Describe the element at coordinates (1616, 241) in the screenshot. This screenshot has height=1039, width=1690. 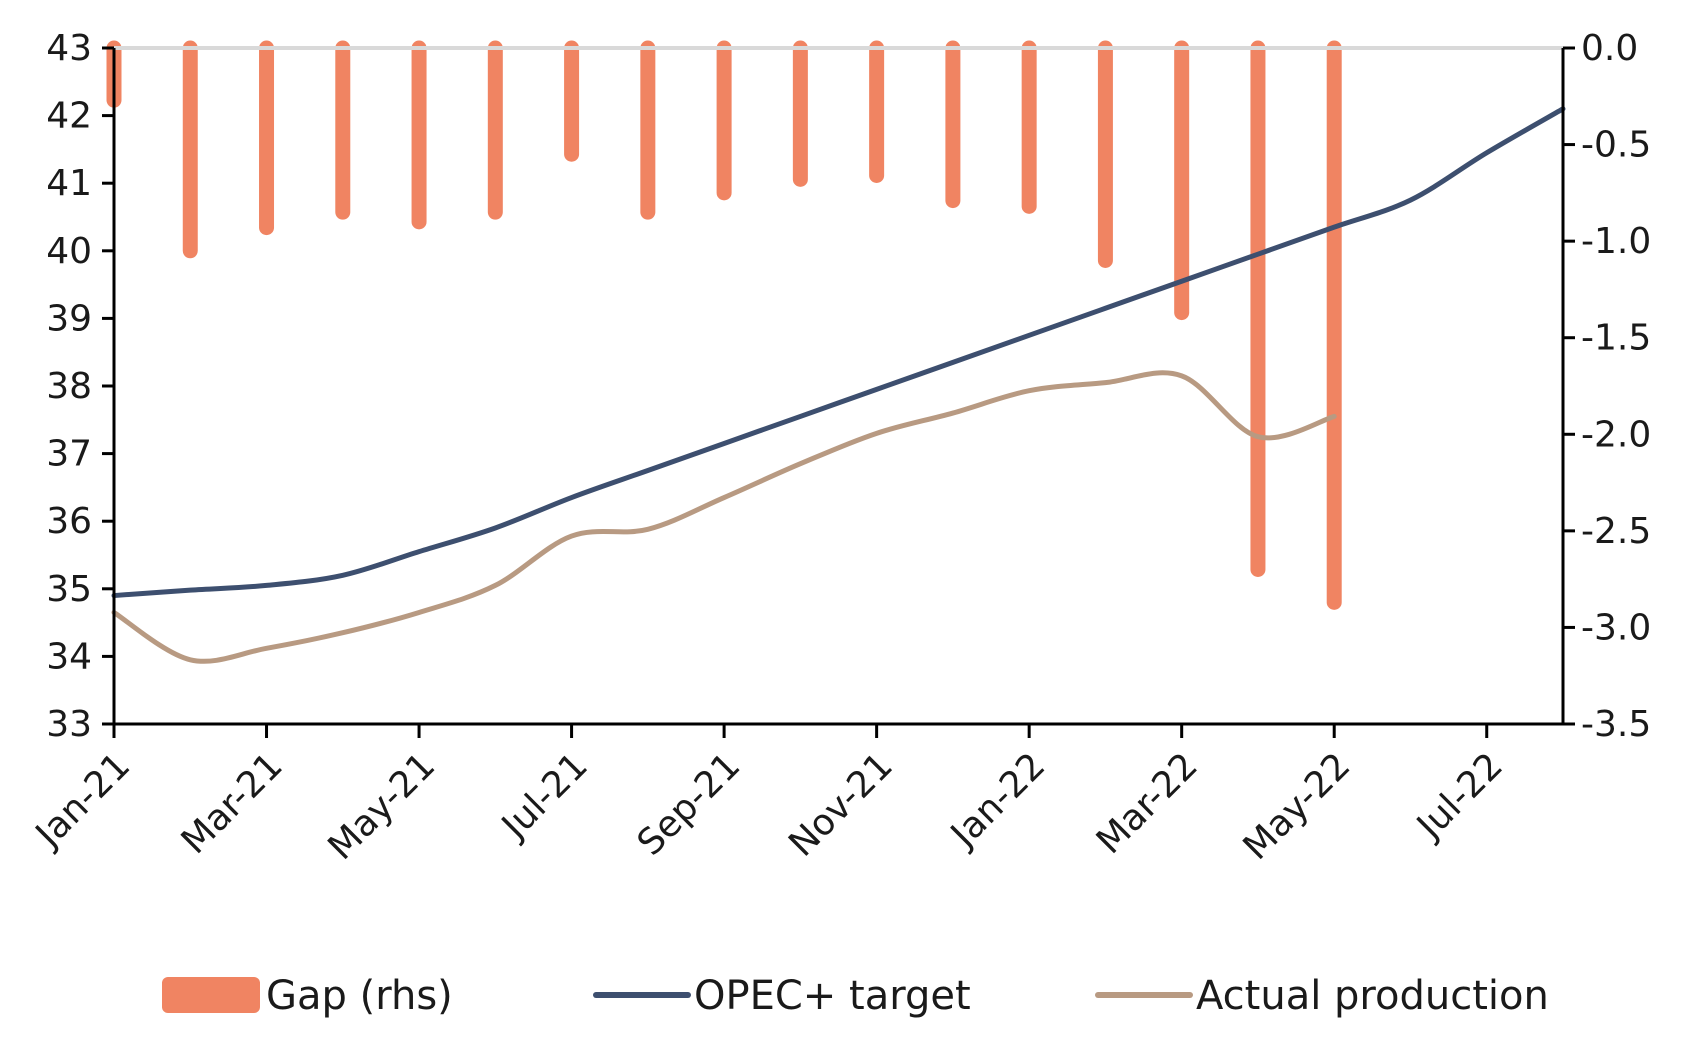
I see `right-tick-label: -1.0` at that location.